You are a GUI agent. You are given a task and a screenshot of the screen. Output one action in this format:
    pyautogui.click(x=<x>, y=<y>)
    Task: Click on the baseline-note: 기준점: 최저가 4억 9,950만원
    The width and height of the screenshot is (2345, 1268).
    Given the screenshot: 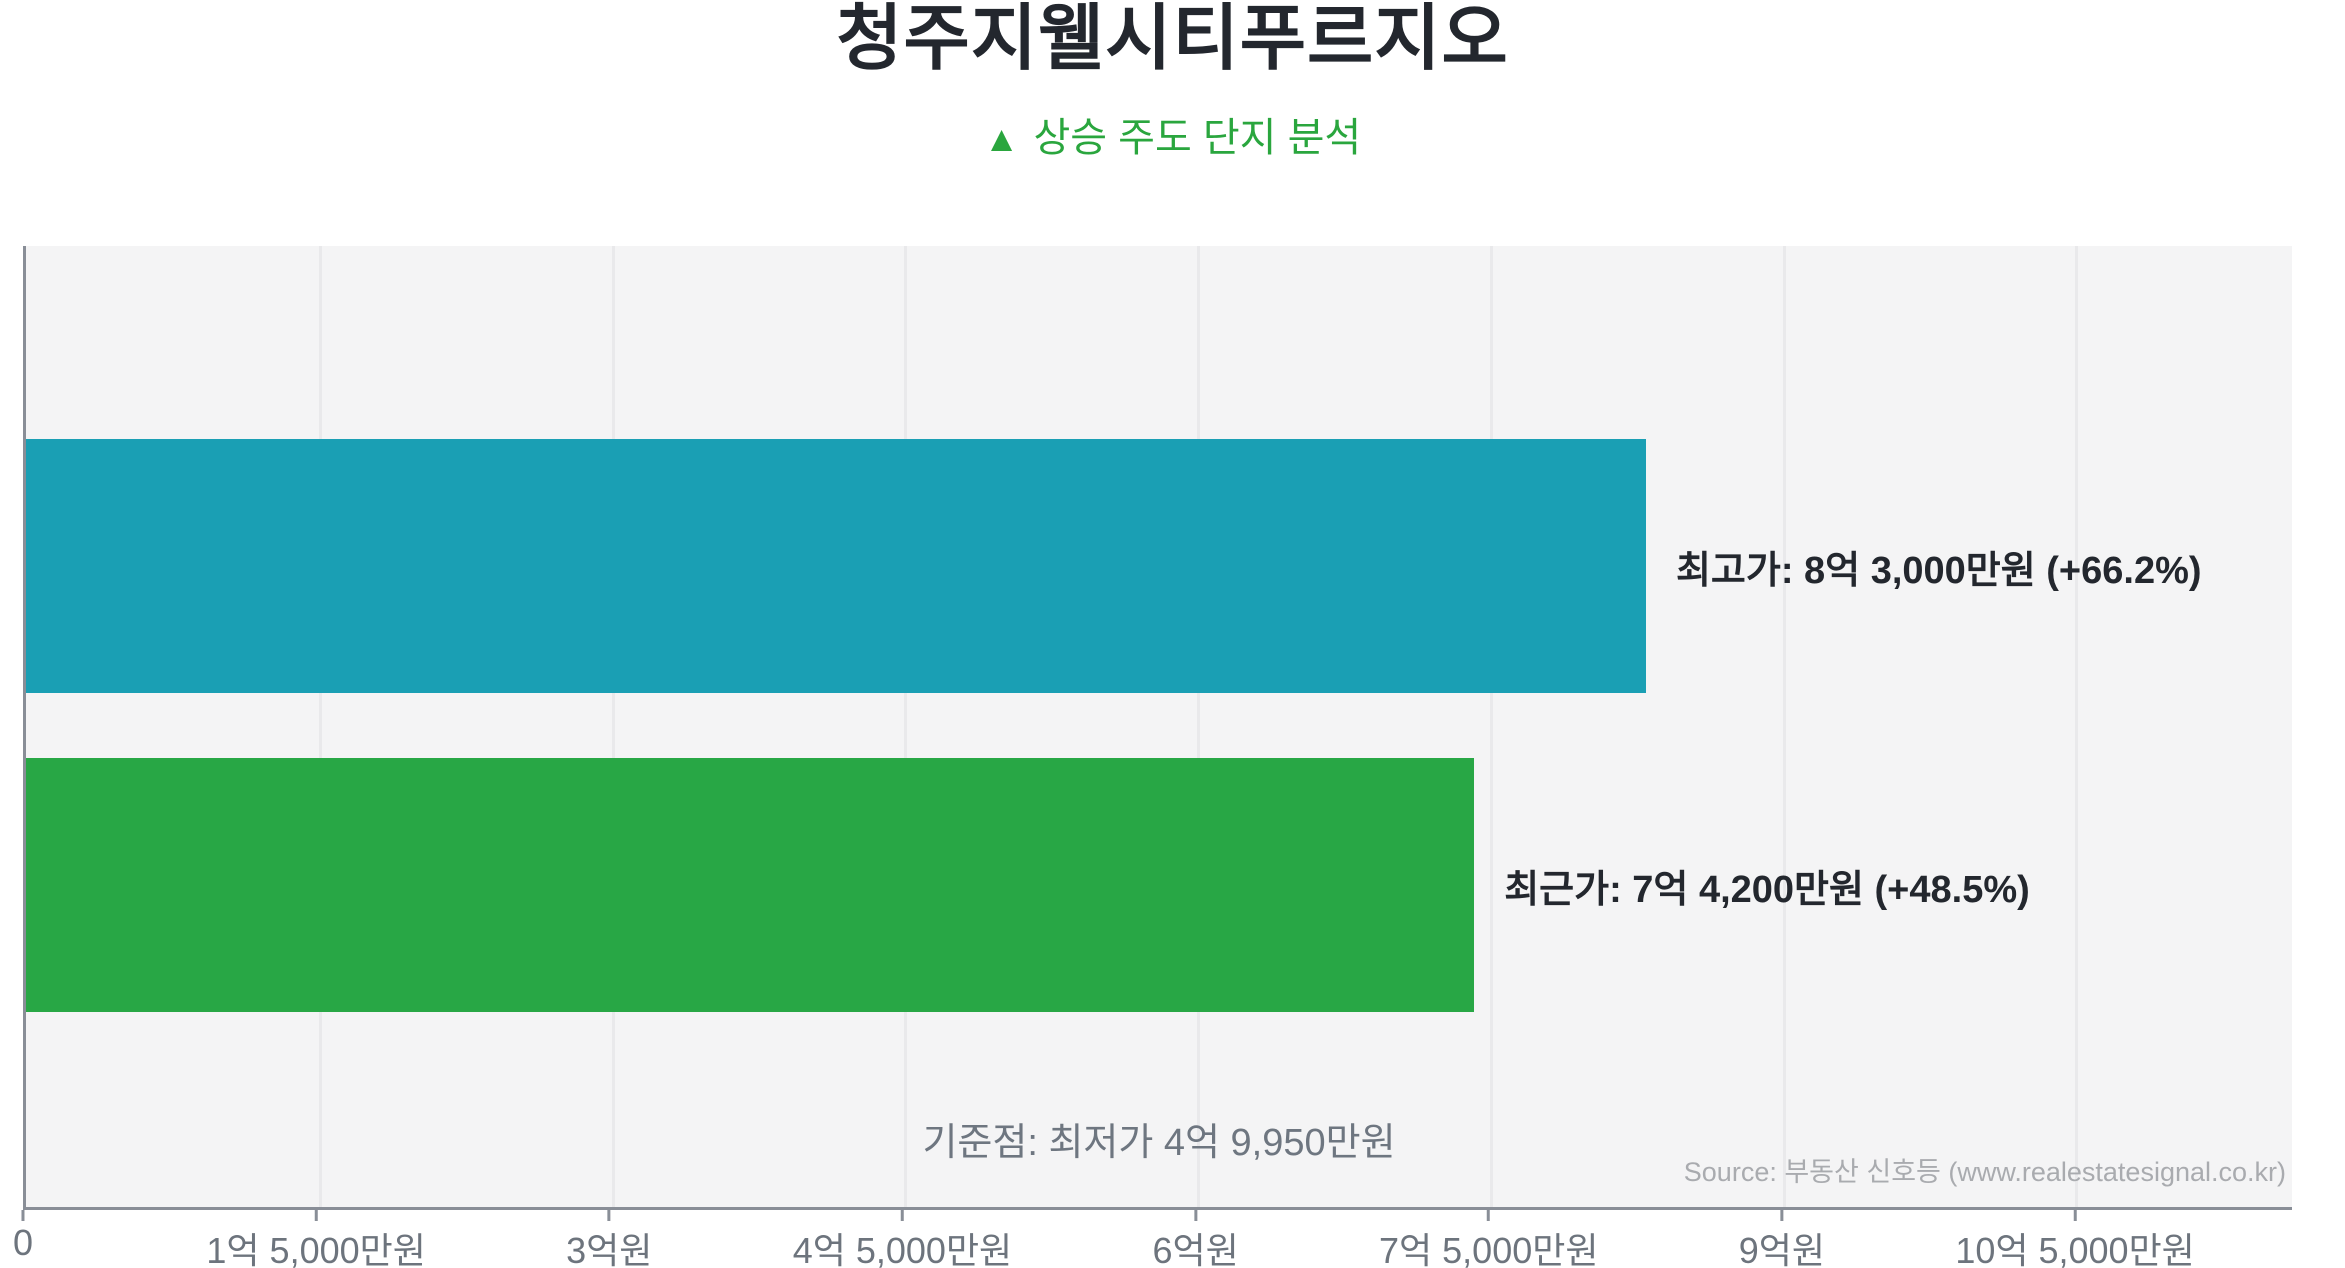 What is the action you would take?
    pyautogui.click(x=1159, y=1143)
    